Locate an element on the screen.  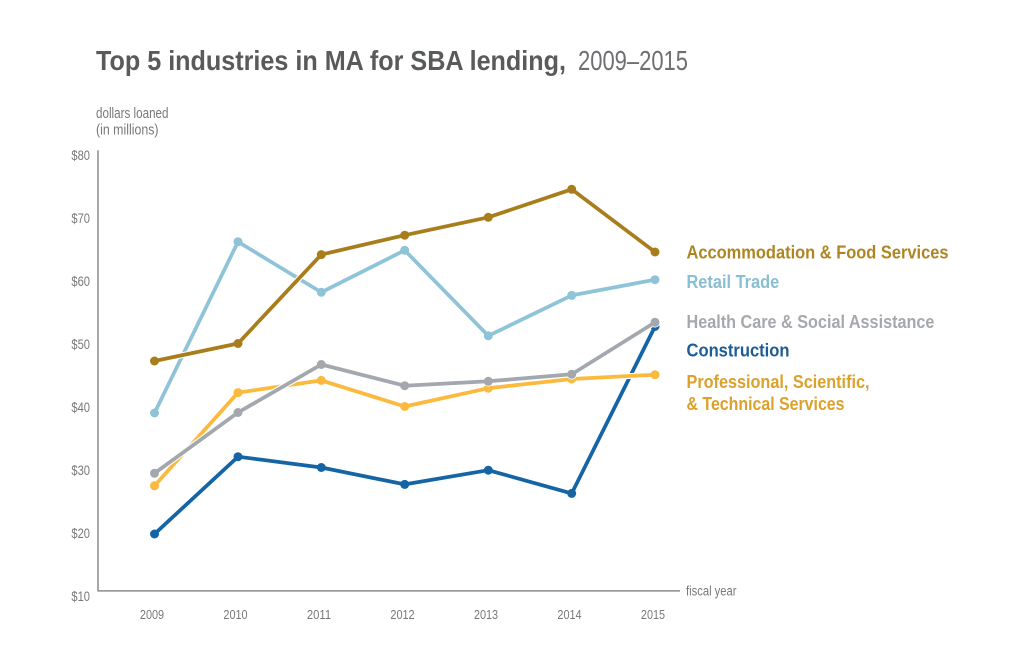
svg-text: & Technical Services is located at coordinates (766, 404).